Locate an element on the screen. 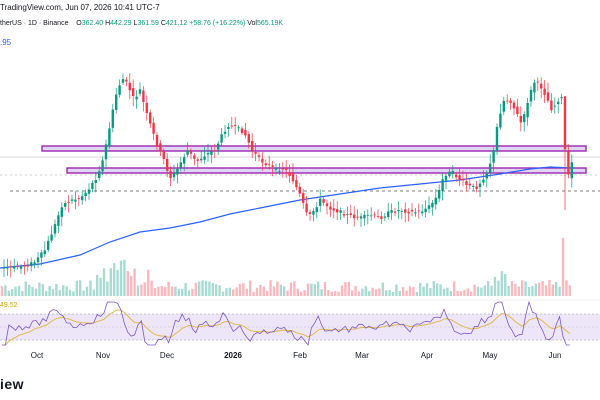 Image resolution: width=600 pixels, height=400 pixels. open-label: O is located at coordinates (79, 23).